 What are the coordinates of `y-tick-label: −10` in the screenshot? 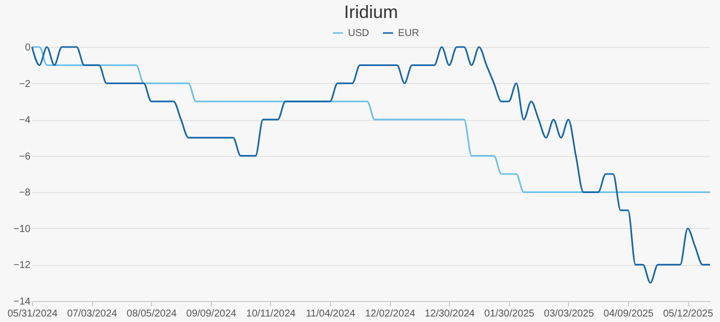 It's located at (22, 229).